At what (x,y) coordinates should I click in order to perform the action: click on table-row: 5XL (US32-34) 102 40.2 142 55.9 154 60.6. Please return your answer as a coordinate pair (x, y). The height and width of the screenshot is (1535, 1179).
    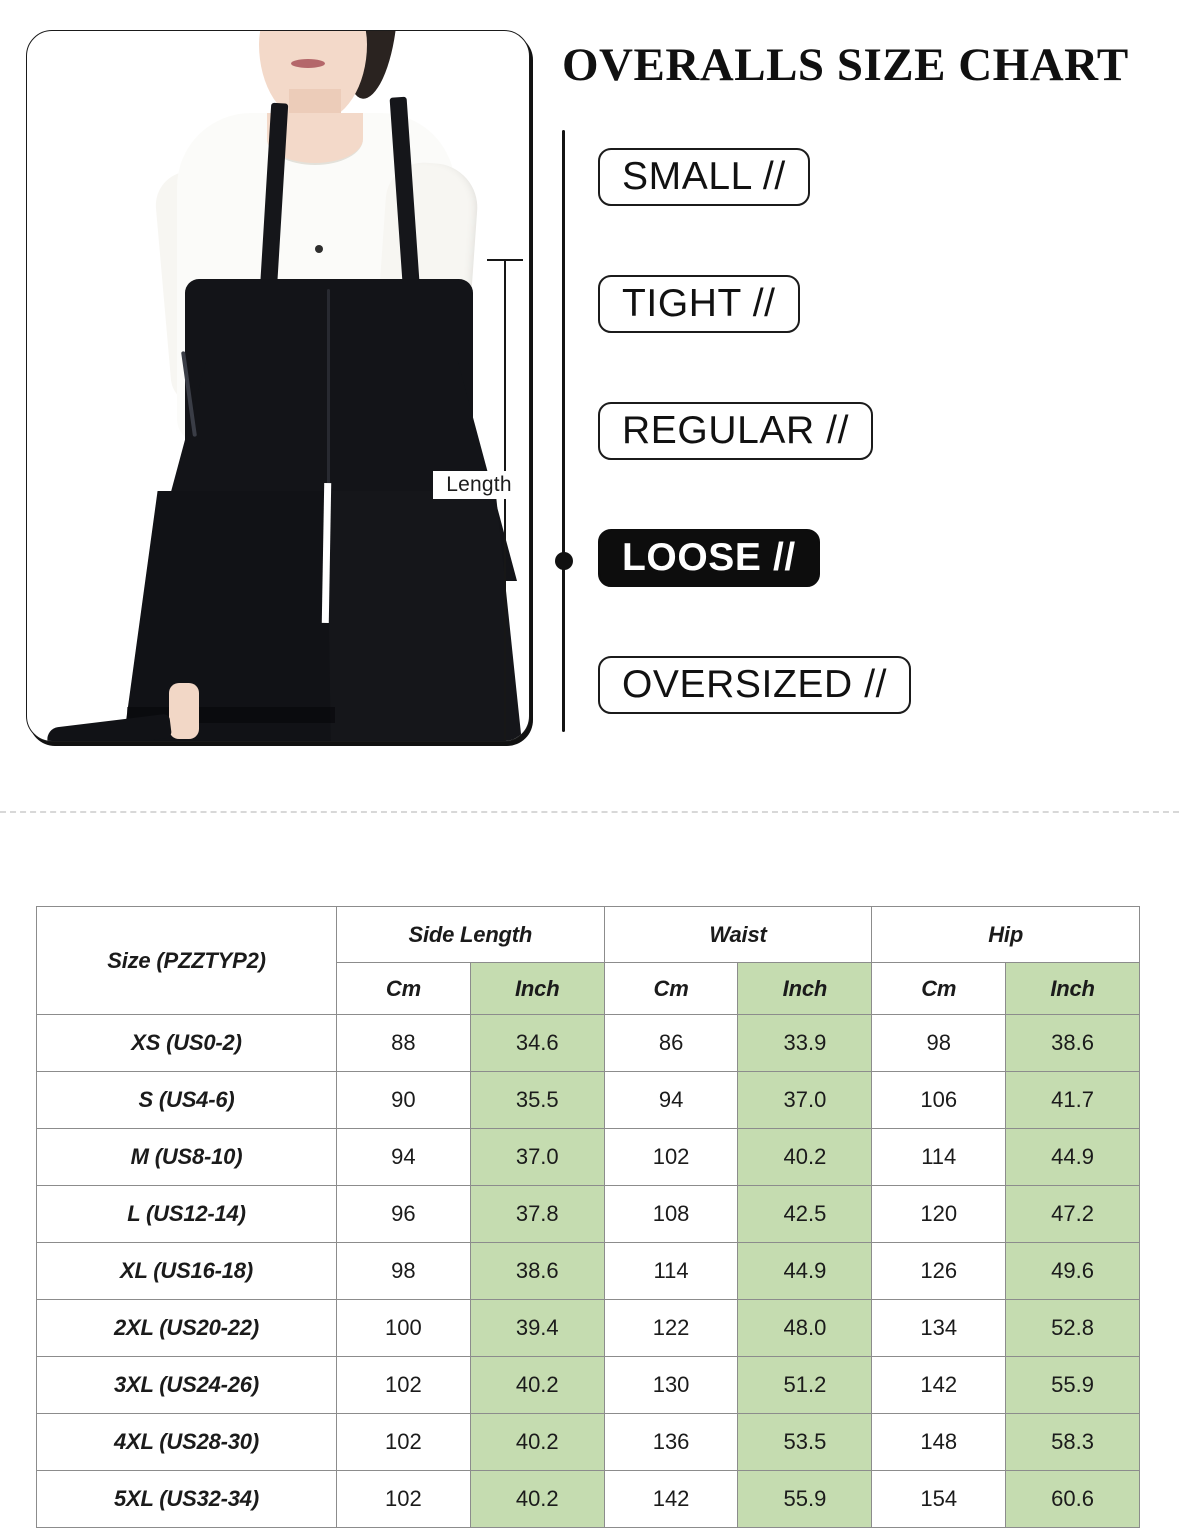
    Looking at the image, I should click on (588, 1499).